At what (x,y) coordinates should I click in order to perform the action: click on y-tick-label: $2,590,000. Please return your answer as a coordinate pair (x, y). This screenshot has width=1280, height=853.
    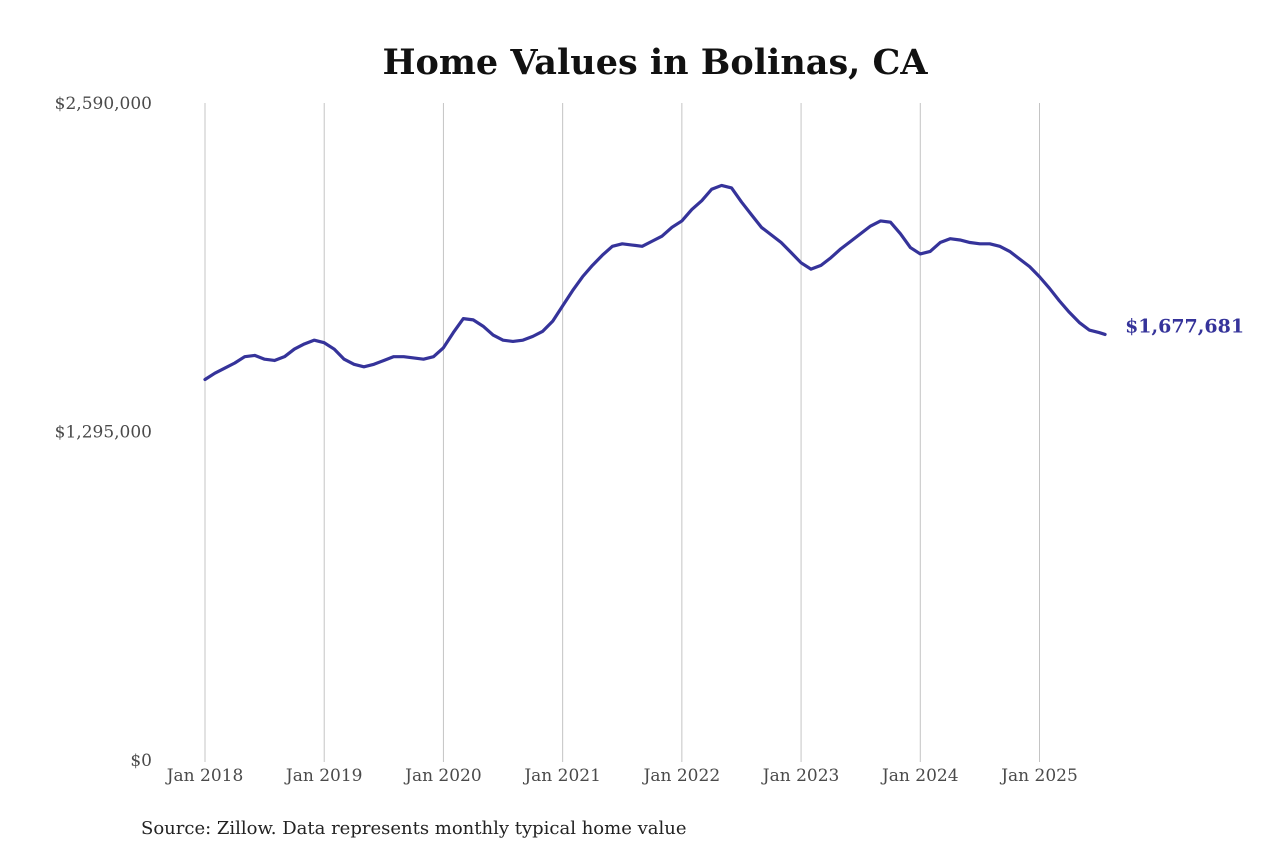
    Looking at the image, I should click on (103, 104).